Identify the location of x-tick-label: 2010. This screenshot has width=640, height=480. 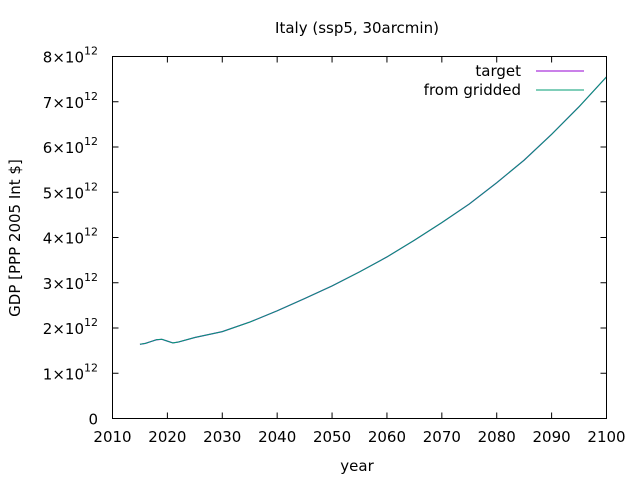
(112, 437).